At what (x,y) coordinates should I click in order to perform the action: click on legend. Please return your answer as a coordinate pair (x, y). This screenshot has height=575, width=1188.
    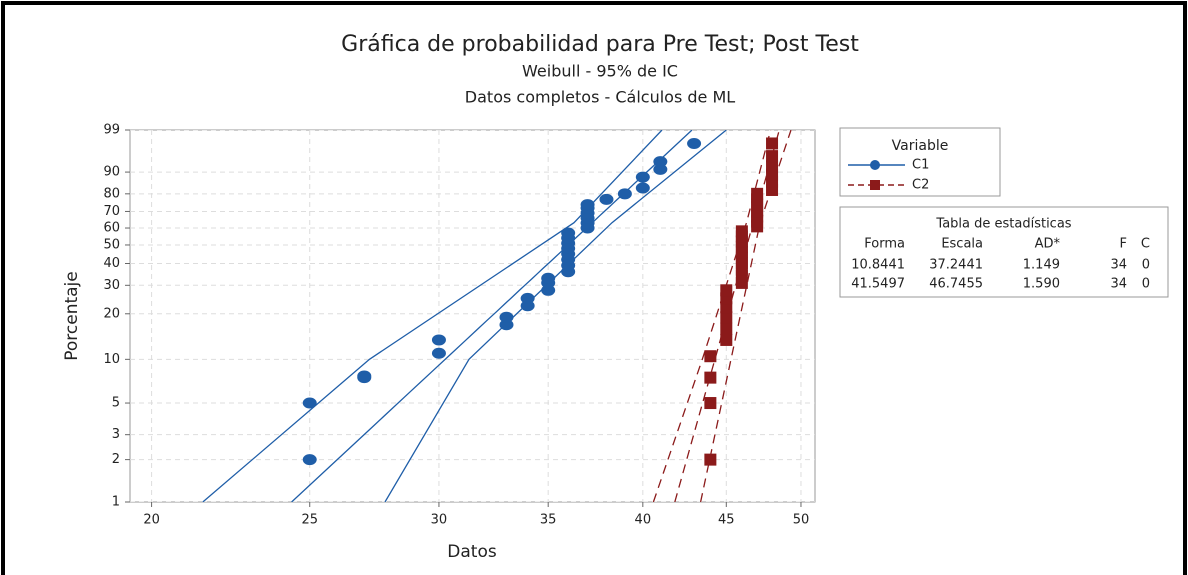
    Looking at the image, I should click on (920, 162).